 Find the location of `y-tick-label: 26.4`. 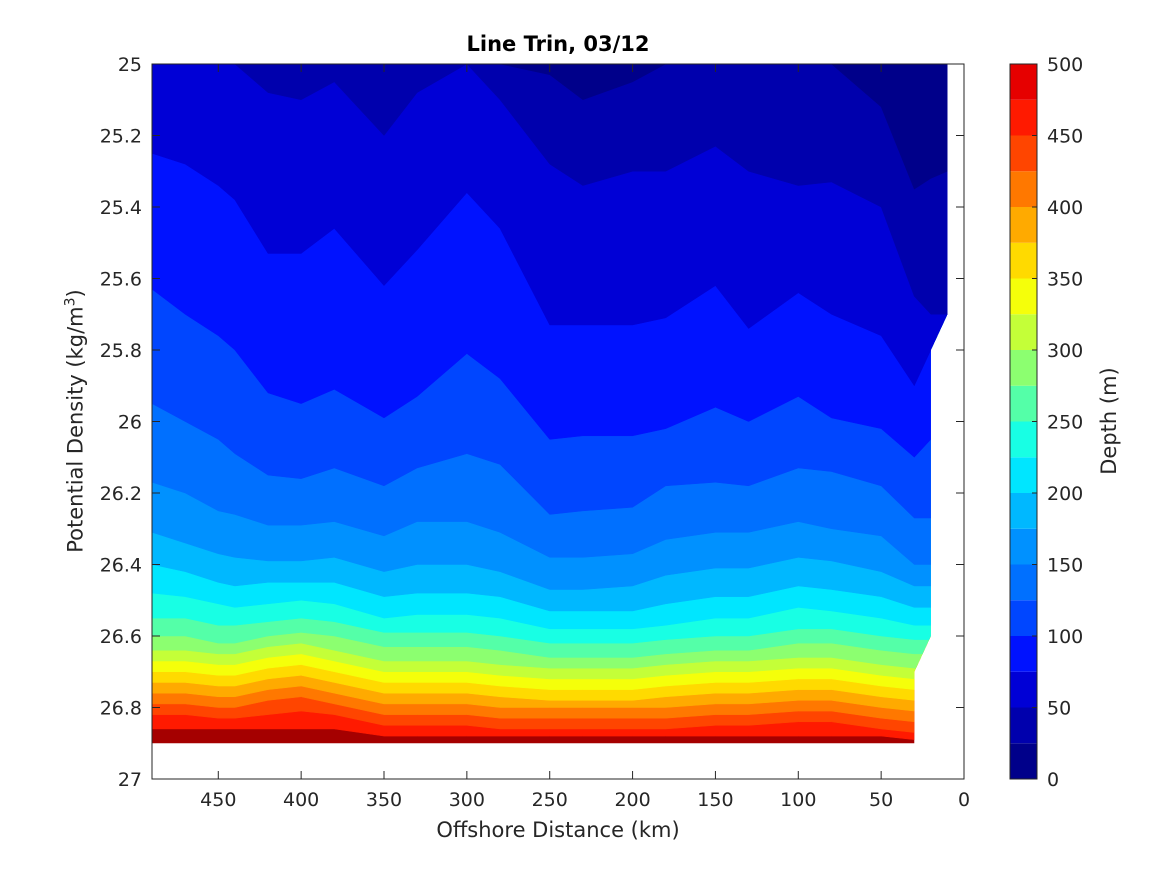

y-tick-label: 26.4 is located at coordinates (121, 566).